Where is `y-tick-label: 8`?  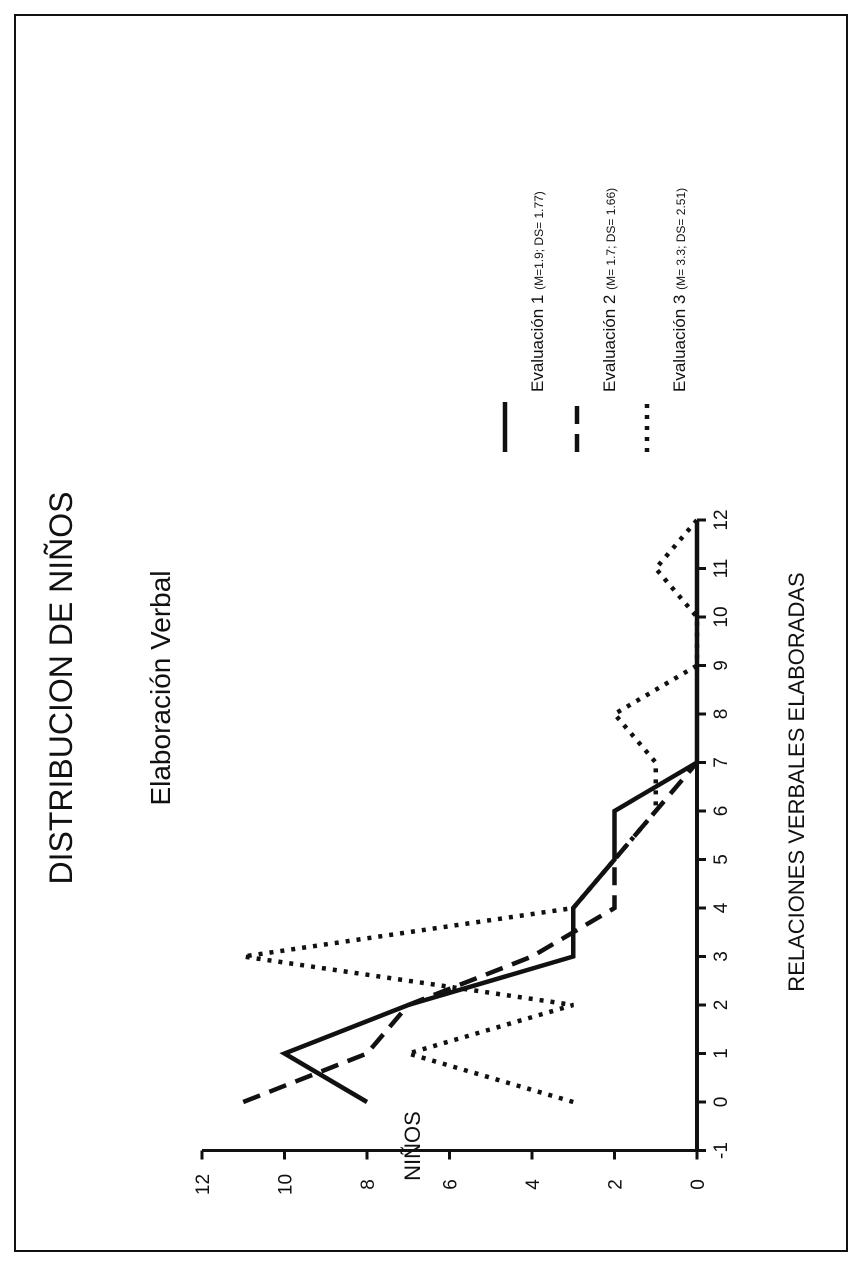
y-tick-label: 8 is located at coordinates (368, 1184).